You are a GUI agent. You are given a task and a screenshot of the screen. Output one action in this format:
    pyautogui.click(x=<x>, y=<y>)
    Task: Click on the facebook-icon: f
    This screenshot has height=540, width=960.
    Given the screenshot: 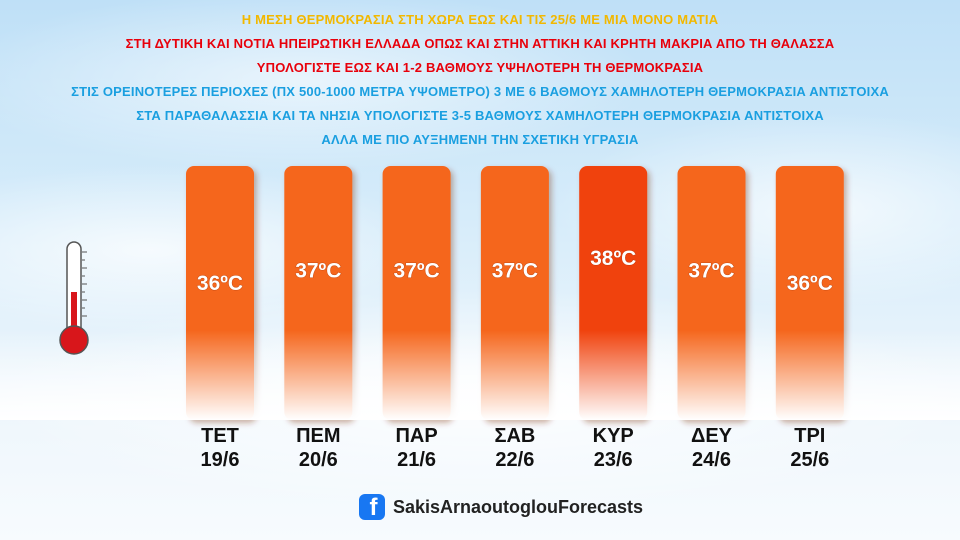 What is the action you would take?
    pyautogui.click(x=372, y=507)
    